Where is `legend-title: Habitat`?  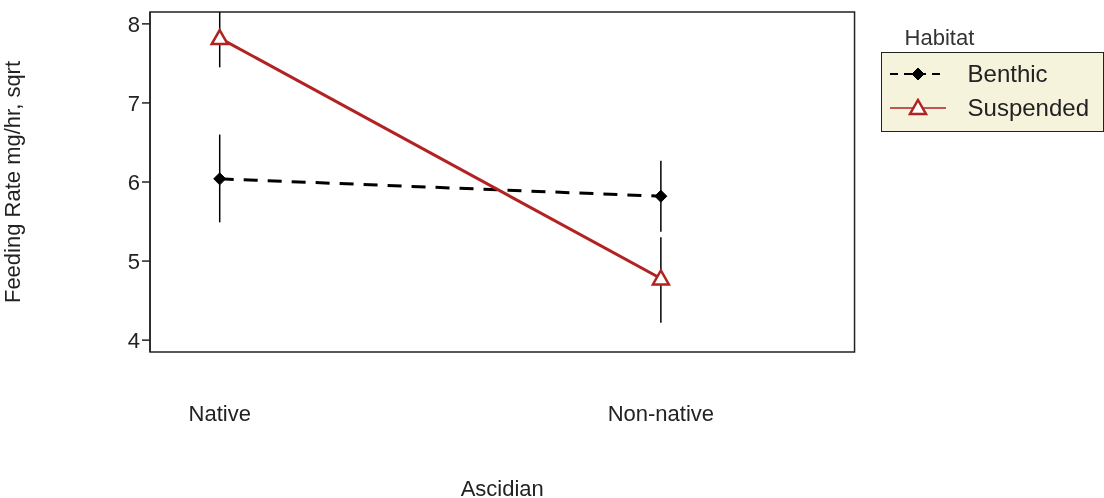
legend-title: Habitat is located at coordinates (940, 38).